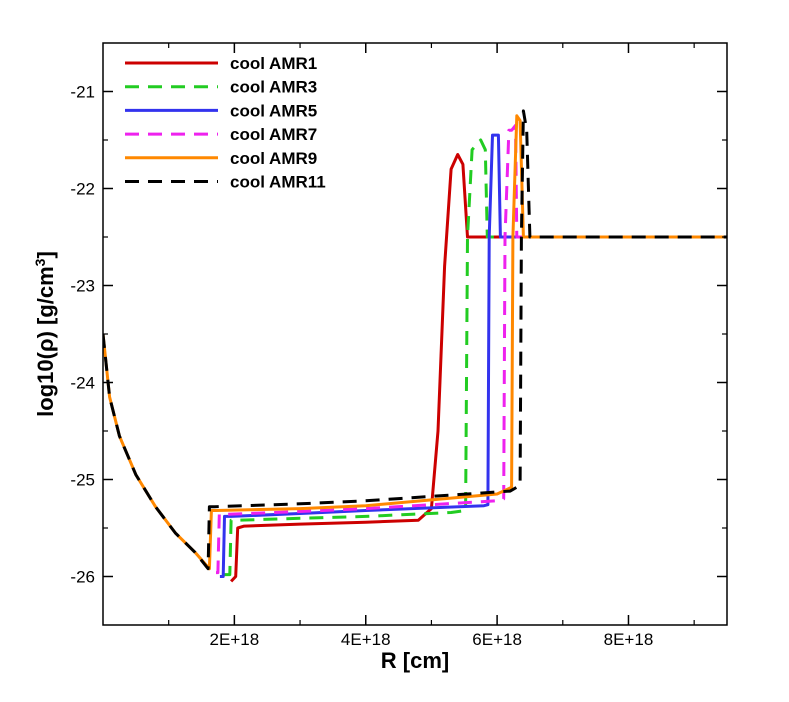  I want to click on legend-label-2: cool AMR3, so click(273, 87).